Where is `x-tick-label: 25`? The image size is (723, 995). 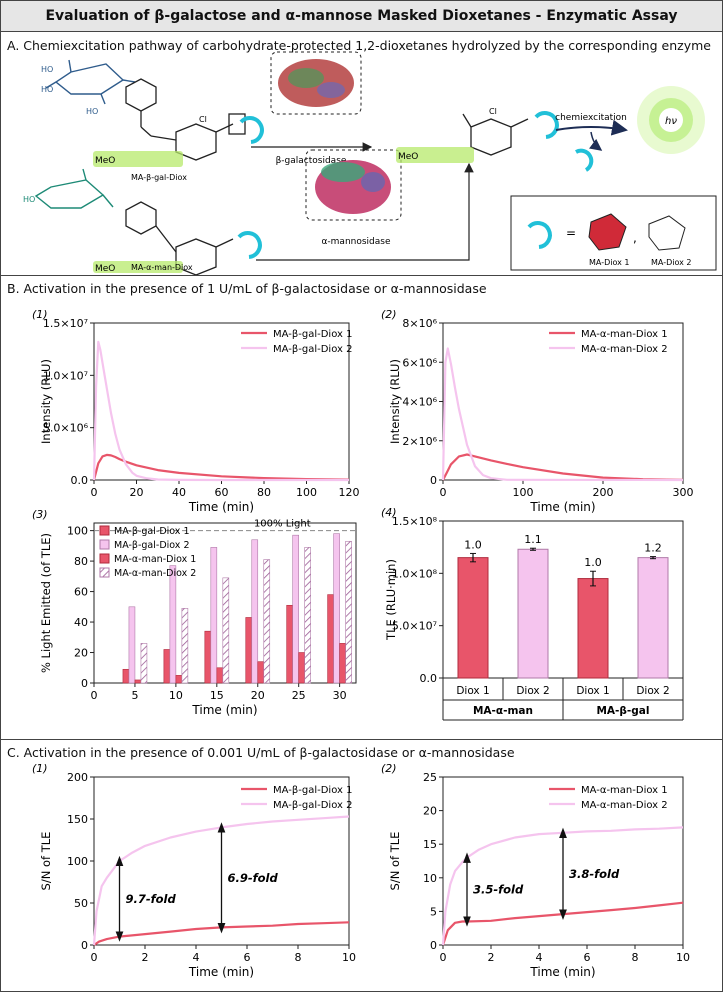
x-tick-label: 25 is located at coordinates (299, 695).